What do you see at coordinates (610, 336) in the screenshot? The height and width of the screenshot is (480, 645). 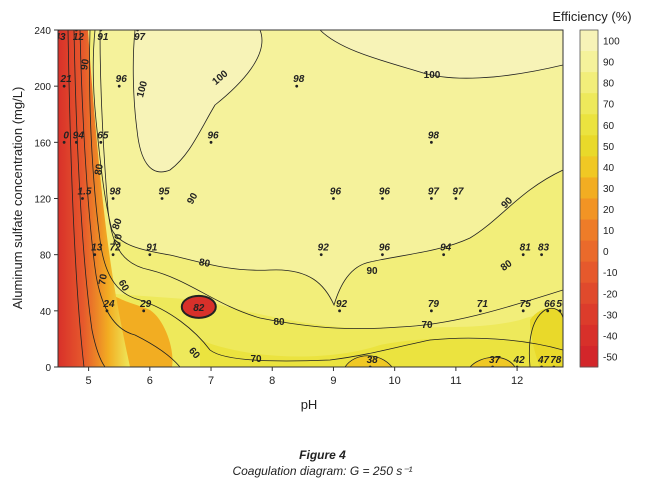 I see `colorbar-level-label: -40` at bounding box center [610, 336].